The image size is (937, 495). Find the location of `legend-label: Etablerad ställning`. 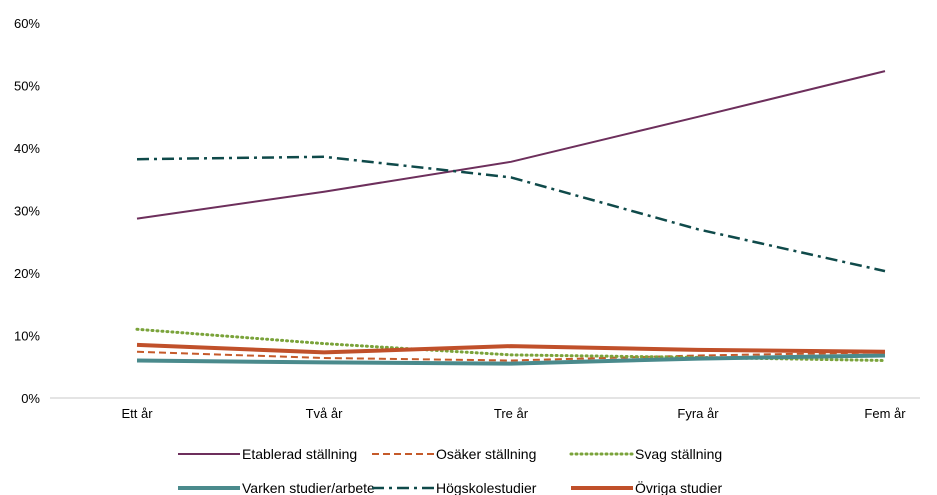

legend-label: Etablerad ställning is located at coordinates (299, 454).